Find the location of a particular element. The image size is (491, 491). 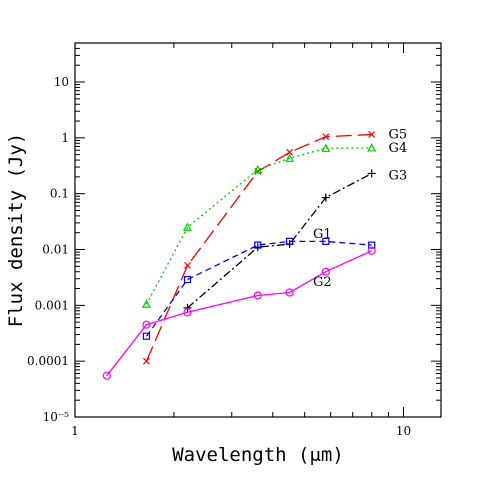

y-tick-label: 10⁻⁵ is located at coordinates (56, 417).